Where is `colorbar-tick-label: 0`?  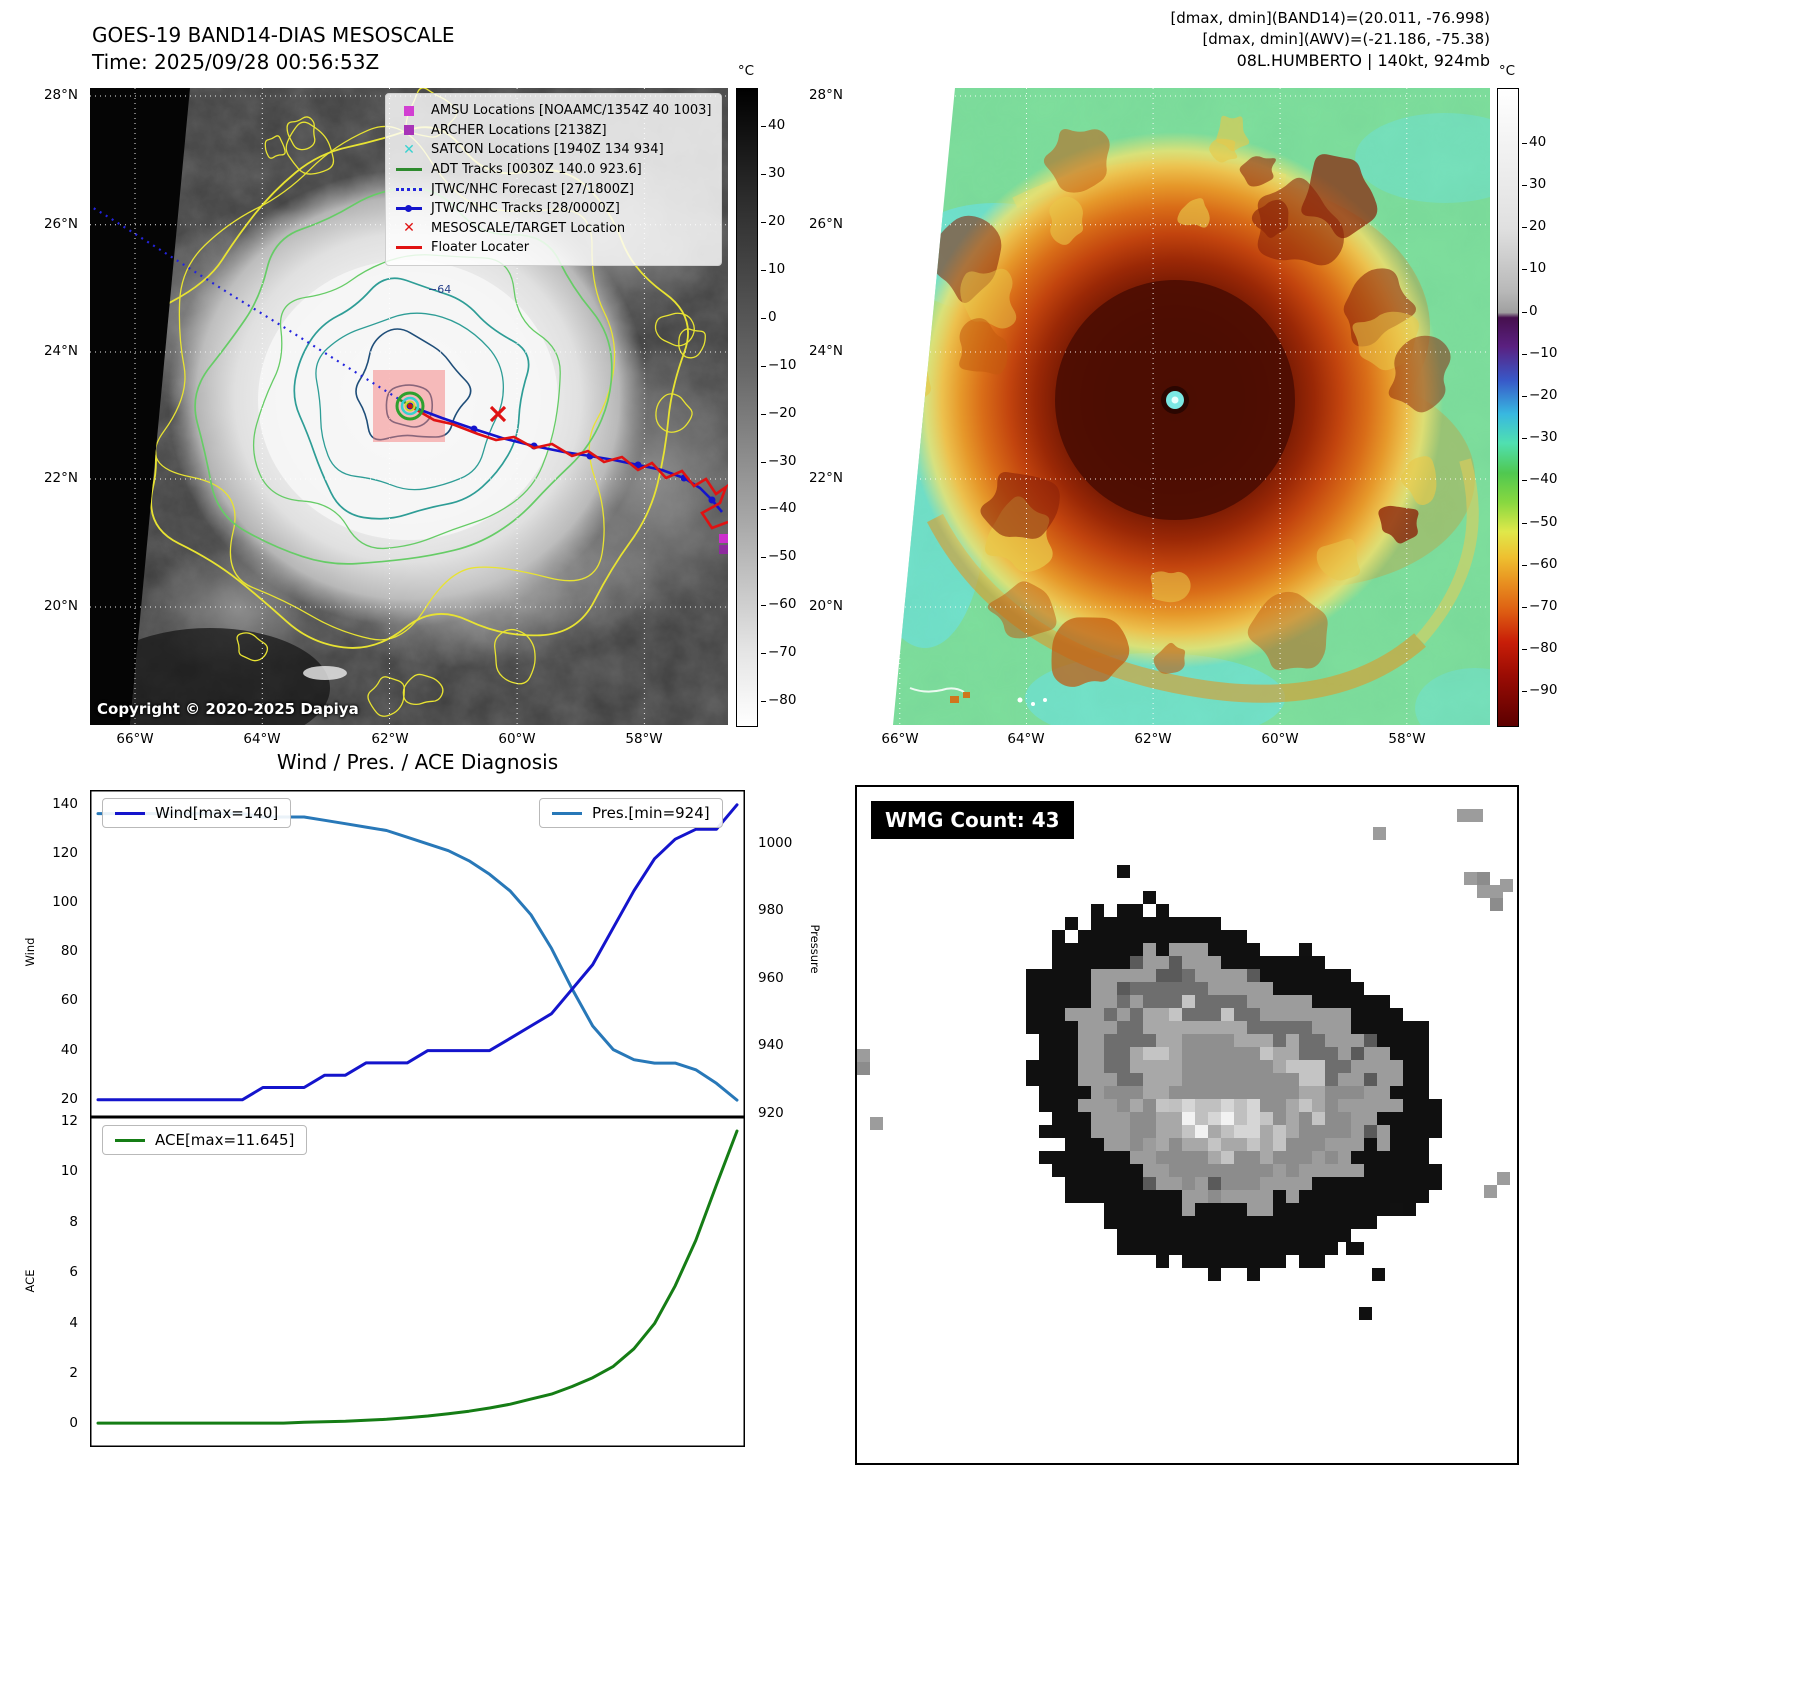
colorbar-tick-label: 0 is located at coordinates (1530, 311).